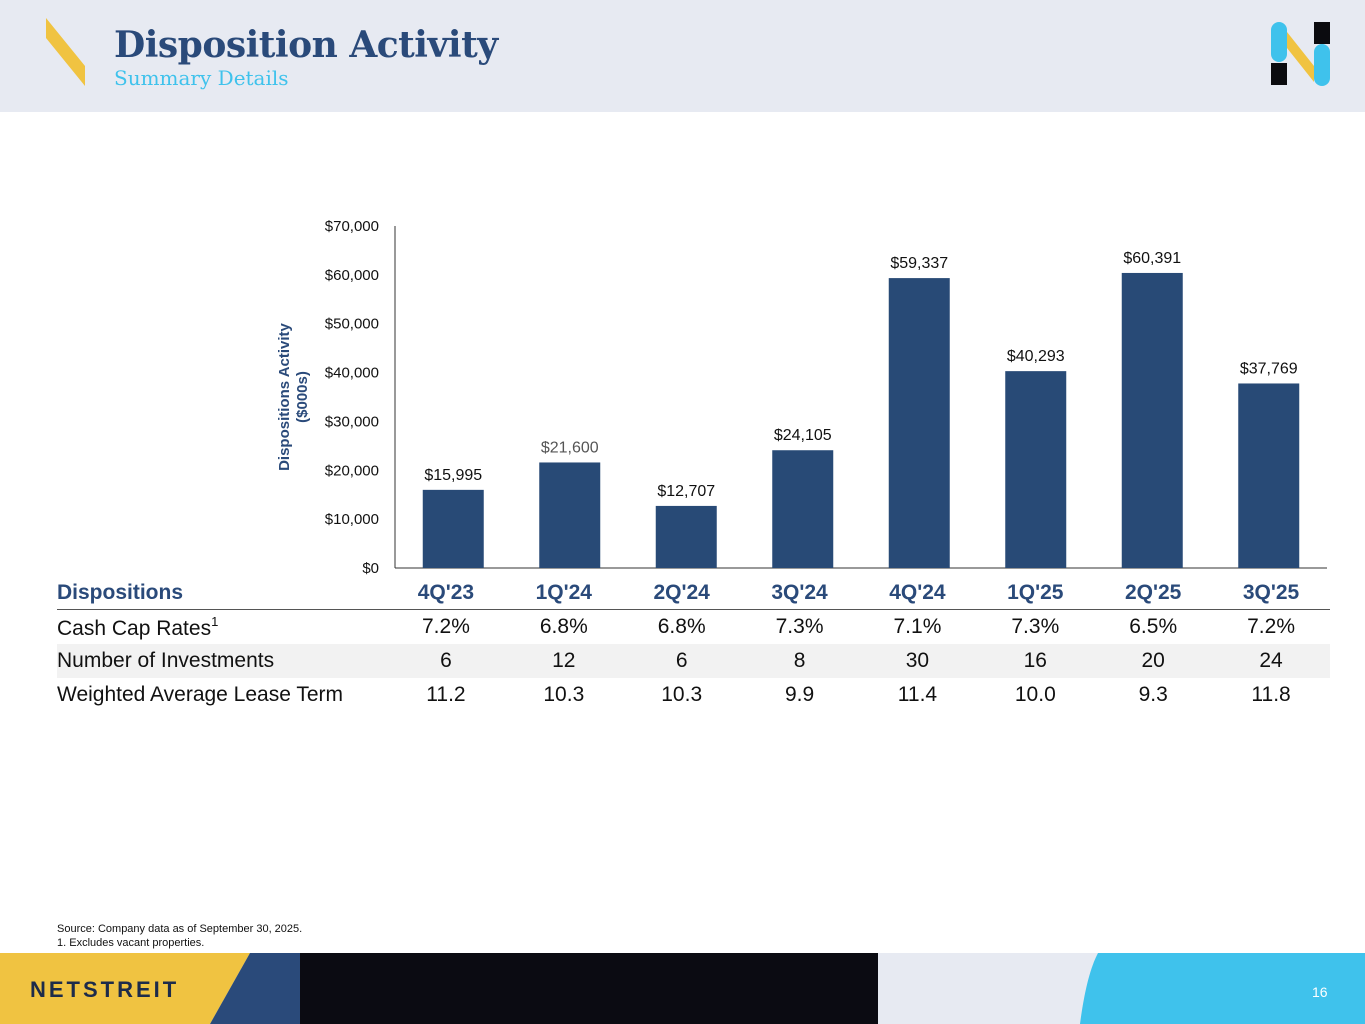 The width and height of the screenshot is (1365, 1024). What do you see at coordinates (917, 593) in the screenshot?
I see `column-header: 4Q'24` at bounding box center [917, 593].